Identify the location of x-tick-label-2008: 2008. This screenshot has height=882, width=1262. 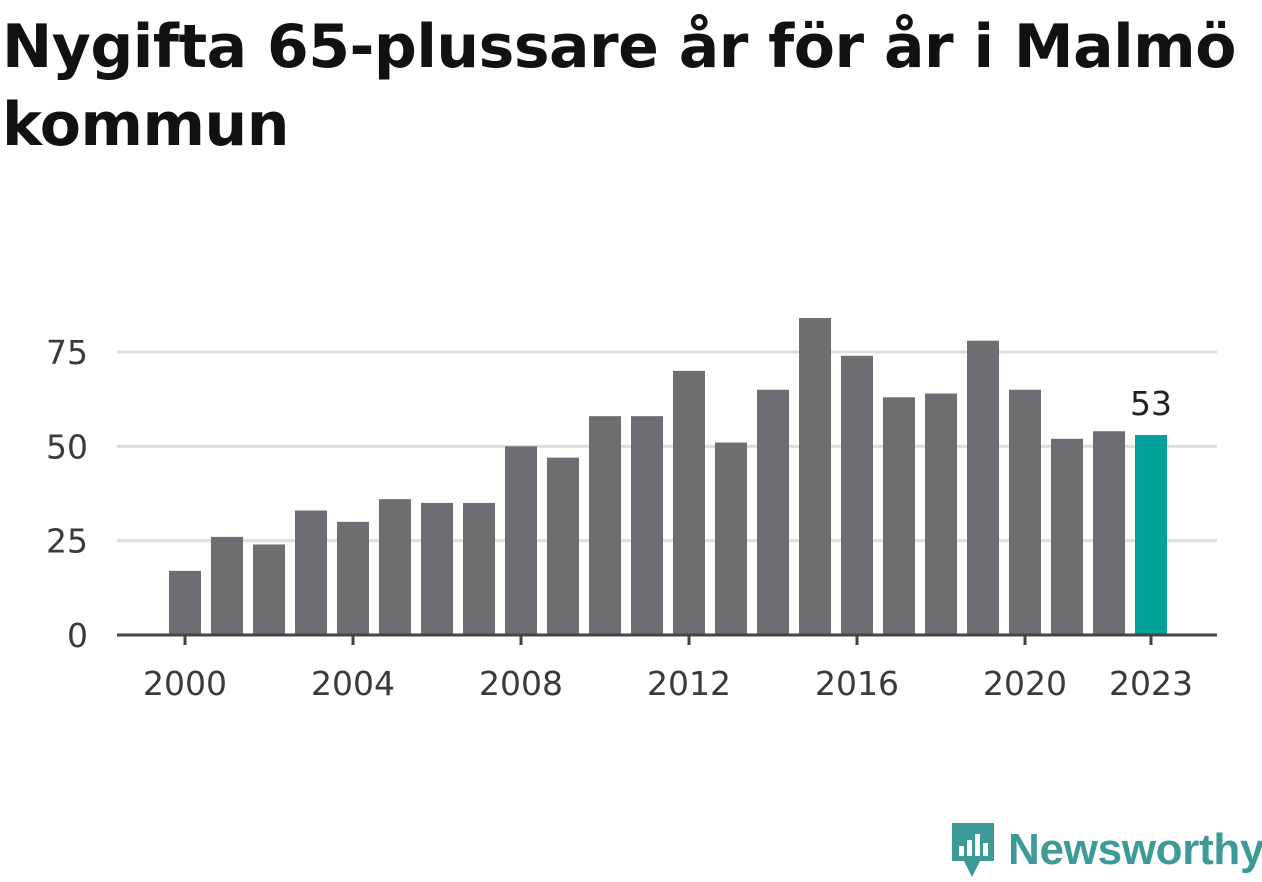
(521, 683).